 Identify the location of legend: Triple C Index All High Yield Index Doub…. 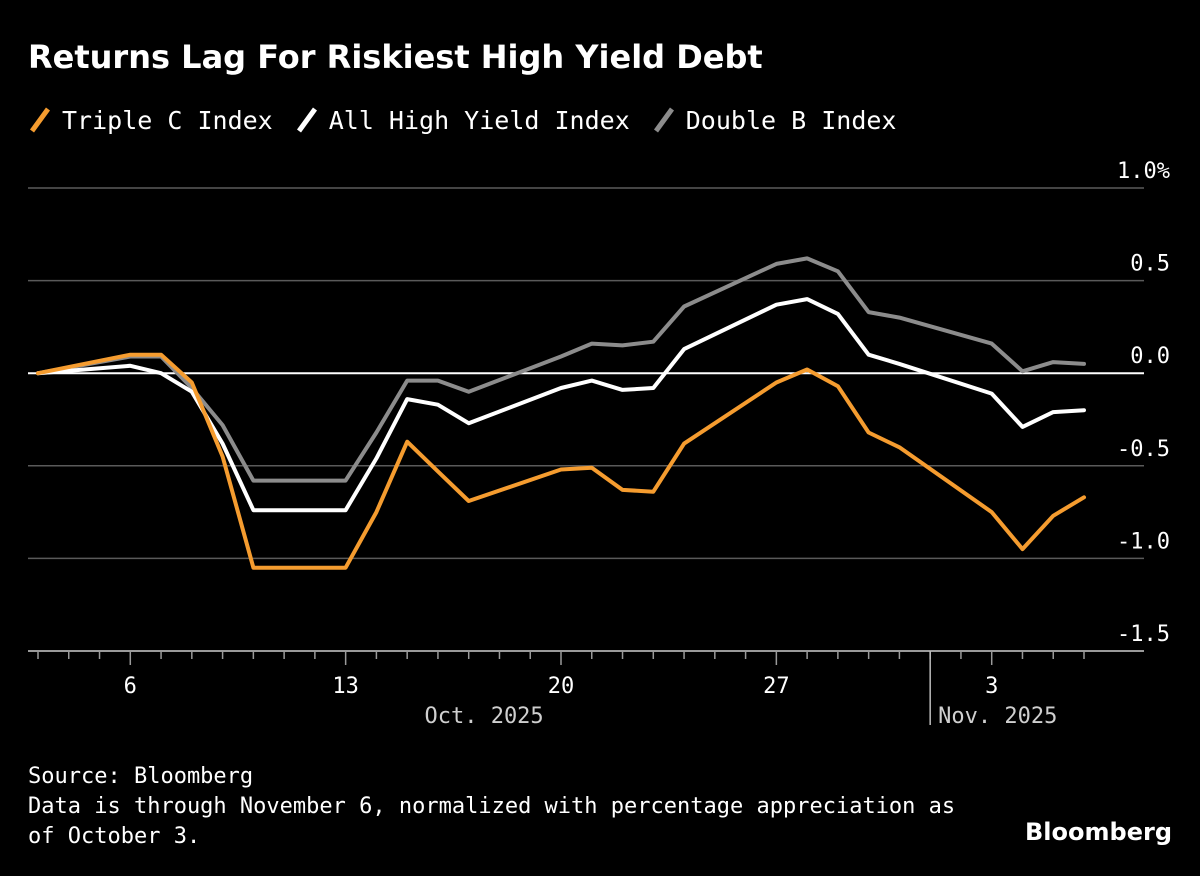
(473, 120).